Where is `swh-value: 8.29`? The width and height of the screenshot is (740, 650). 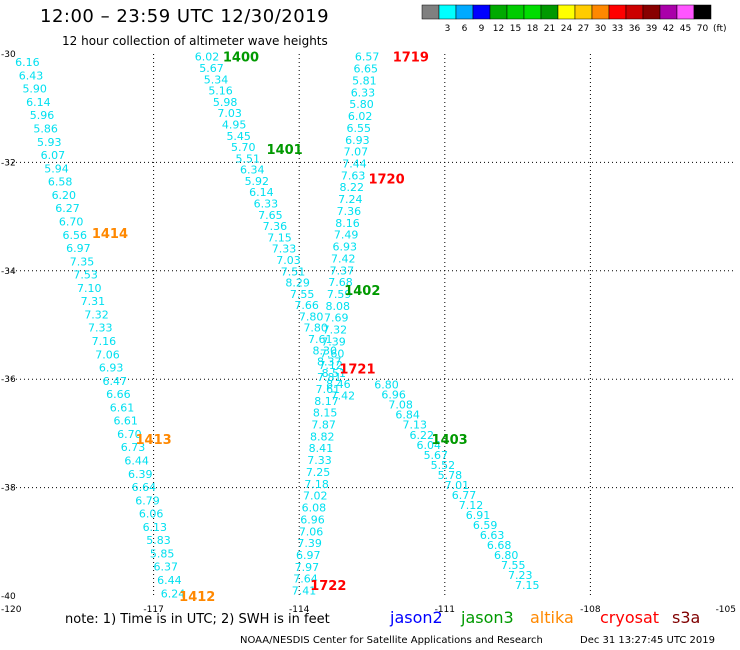
swh-value: 8.29 is located at coordinates (297, 283).